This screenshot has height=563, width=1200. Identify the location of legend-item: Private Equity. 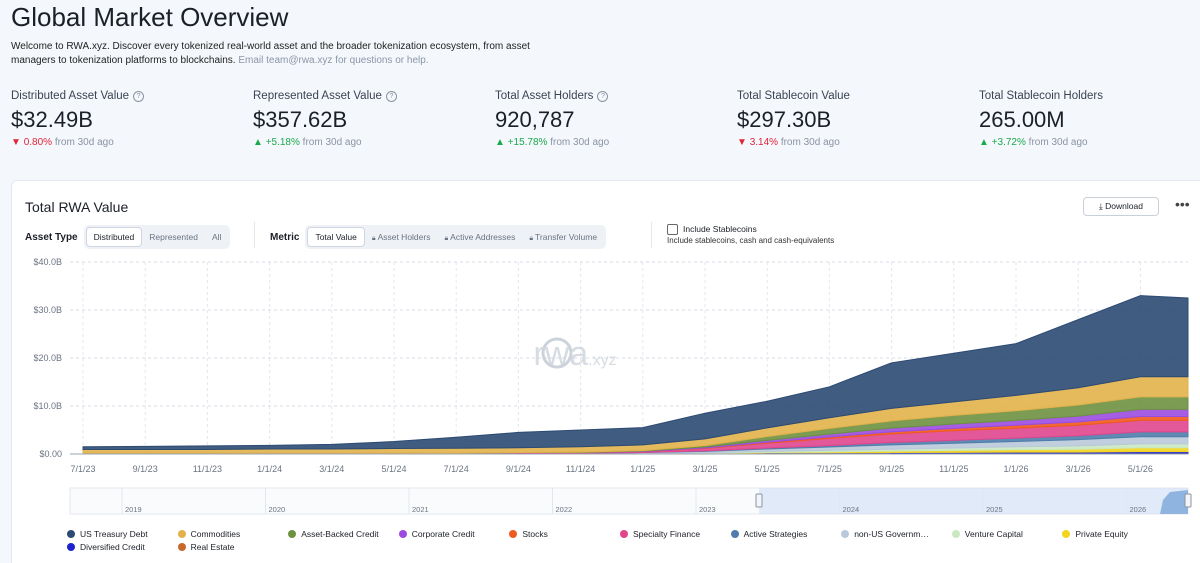
(1095, 534).